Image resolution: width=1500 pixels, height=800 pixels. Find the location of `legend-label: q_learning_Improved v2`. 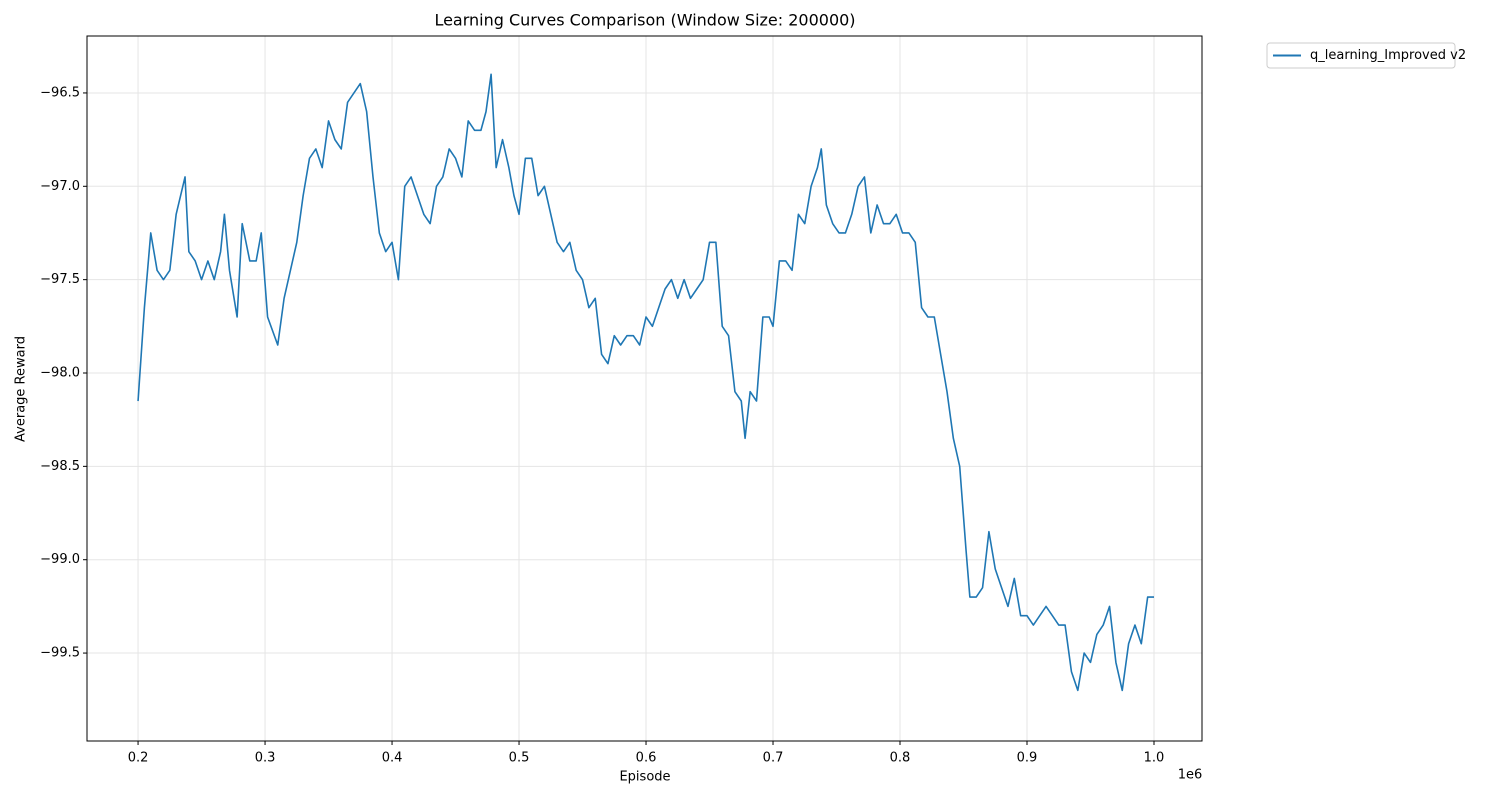

legend-label: q_learning_Improved v2 is located at coordinates (1388, 55).